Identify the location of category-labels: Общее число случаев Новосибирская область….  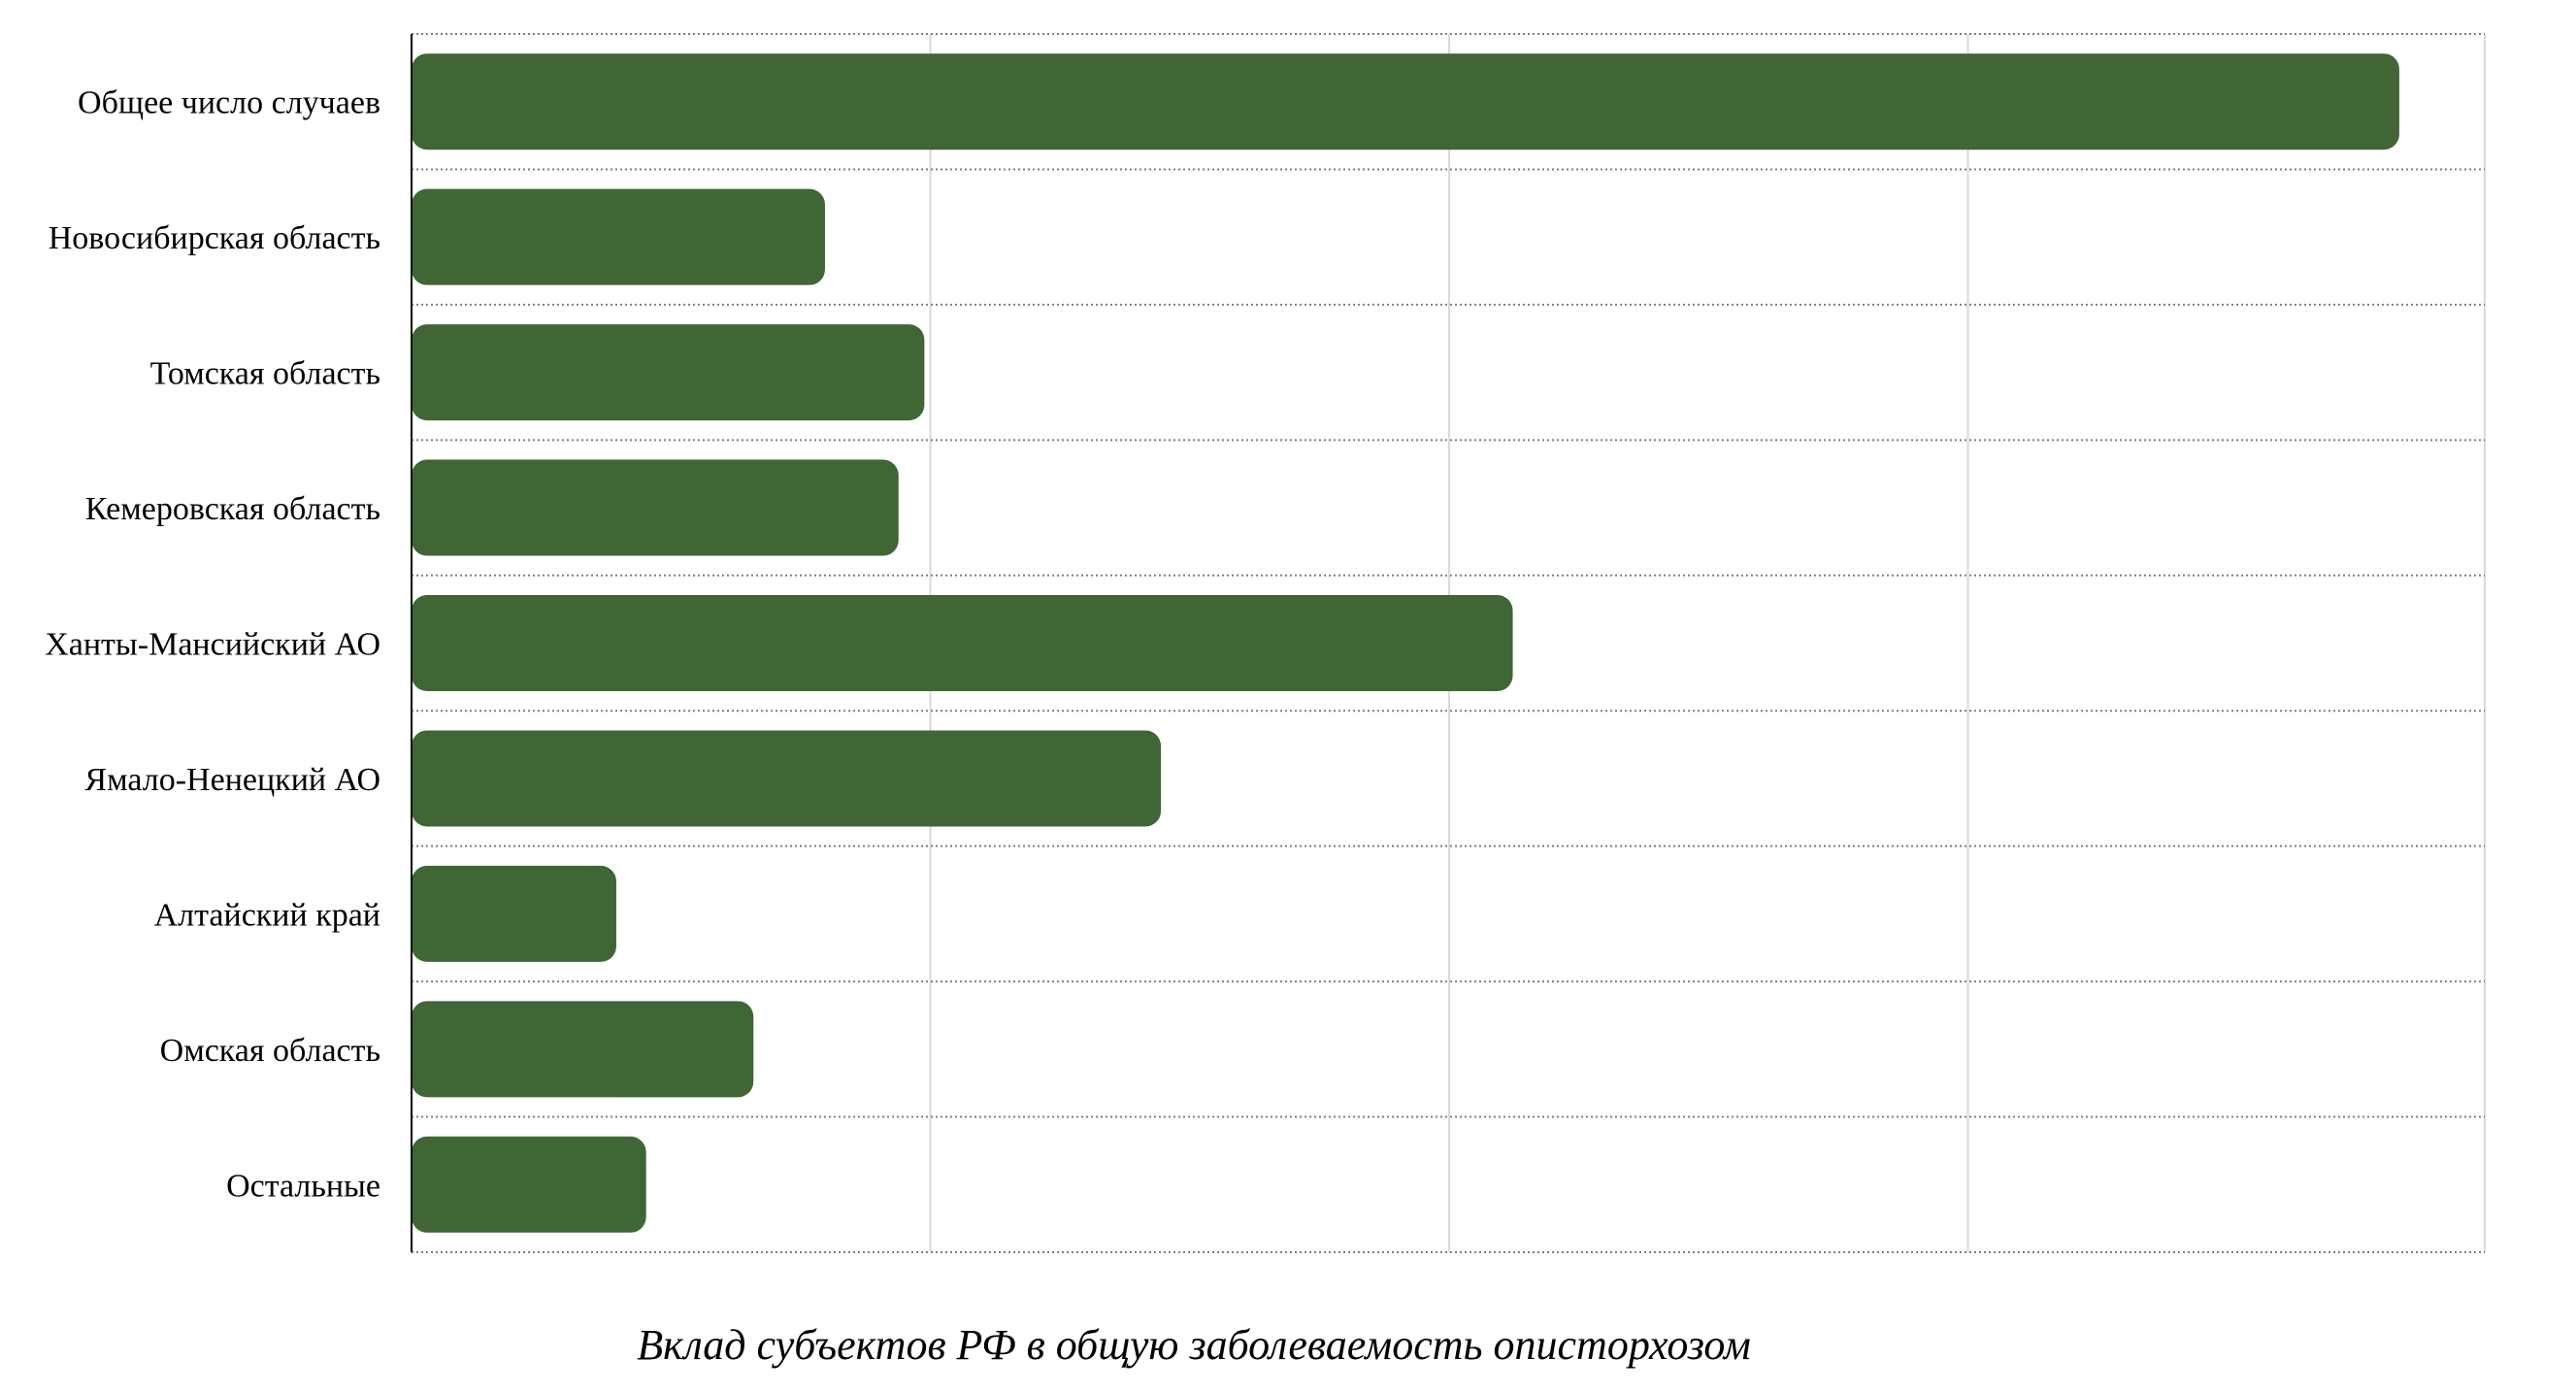
(212, 645).